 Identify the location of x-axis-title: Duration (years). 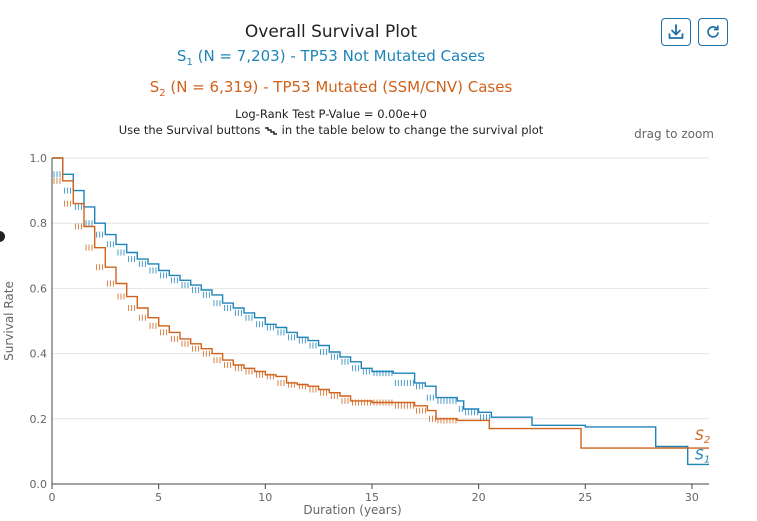
(352, 510).